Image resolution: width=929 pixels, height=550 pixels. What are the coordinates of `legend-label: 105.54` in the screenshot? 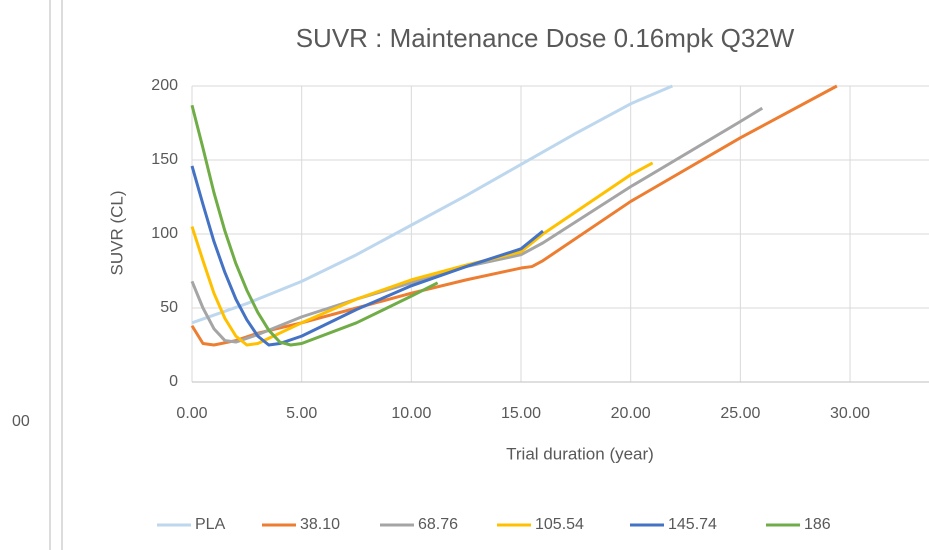 It's located at (559, 524).